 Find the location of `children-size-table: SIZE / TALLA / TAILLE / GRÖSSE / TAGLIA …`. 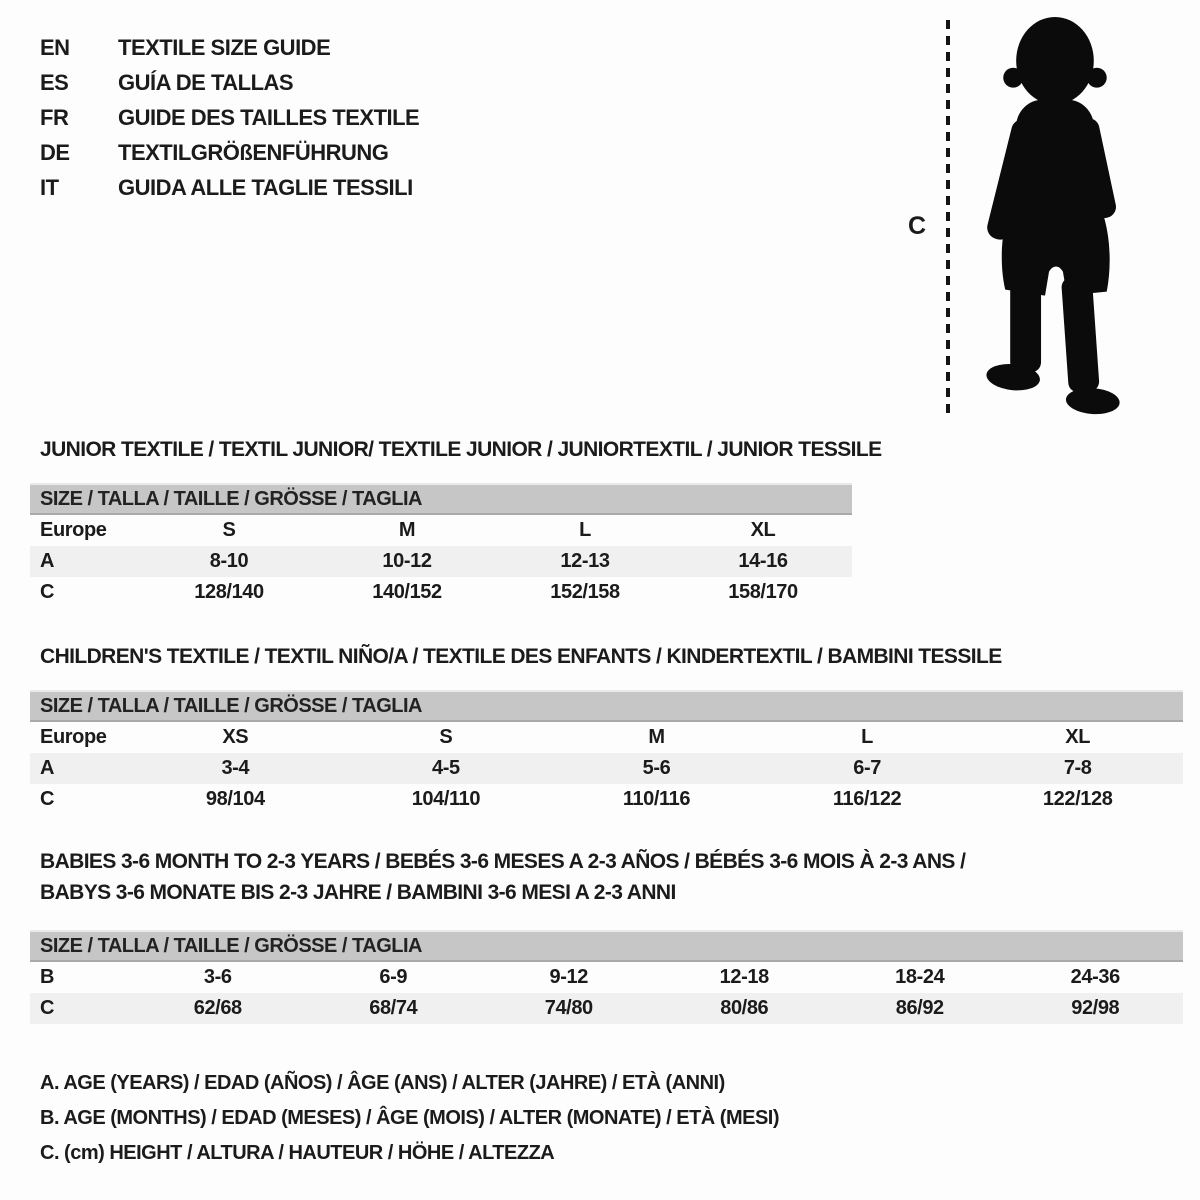

children-size-table: SIZE / TALLA / TAILLE / GRÖSSE / TAGLIA … is located at coordinates (606, 752).